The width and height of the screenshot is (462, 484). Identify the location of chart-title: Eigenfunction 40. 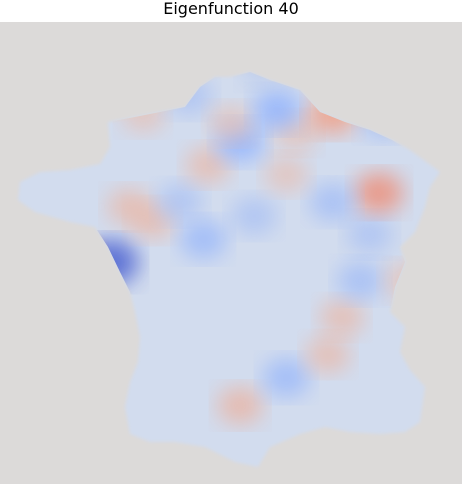
(231, 9).